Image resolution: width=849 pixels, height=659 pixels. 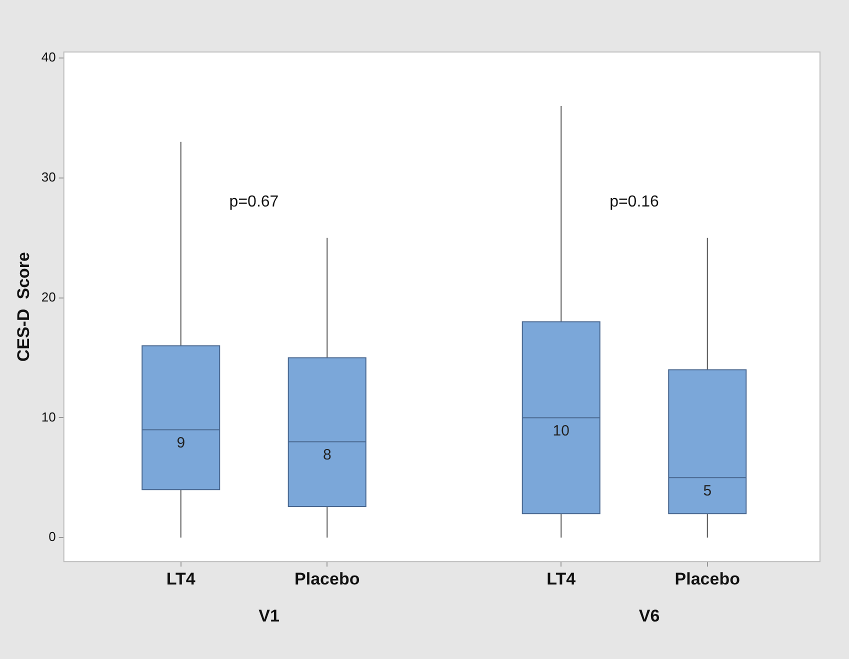 I want to click on text: 10, so click(x=561, y=431).